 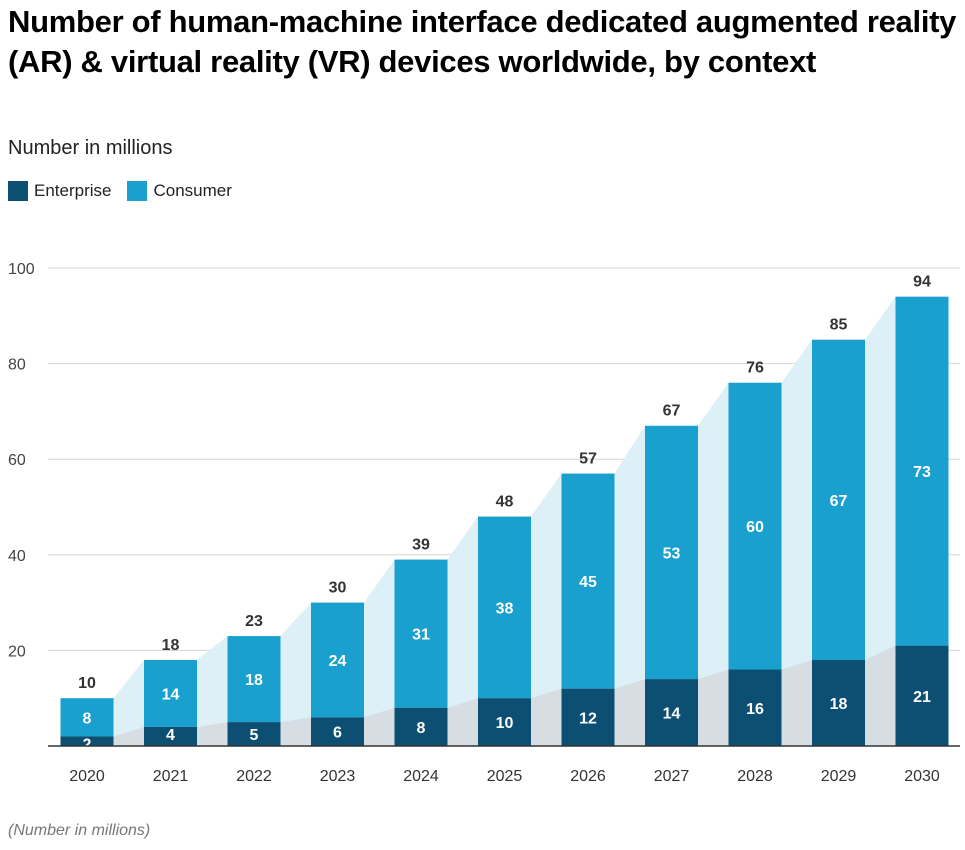 I want to click on data-label-consumer: 53, so click(x=672, y=553).